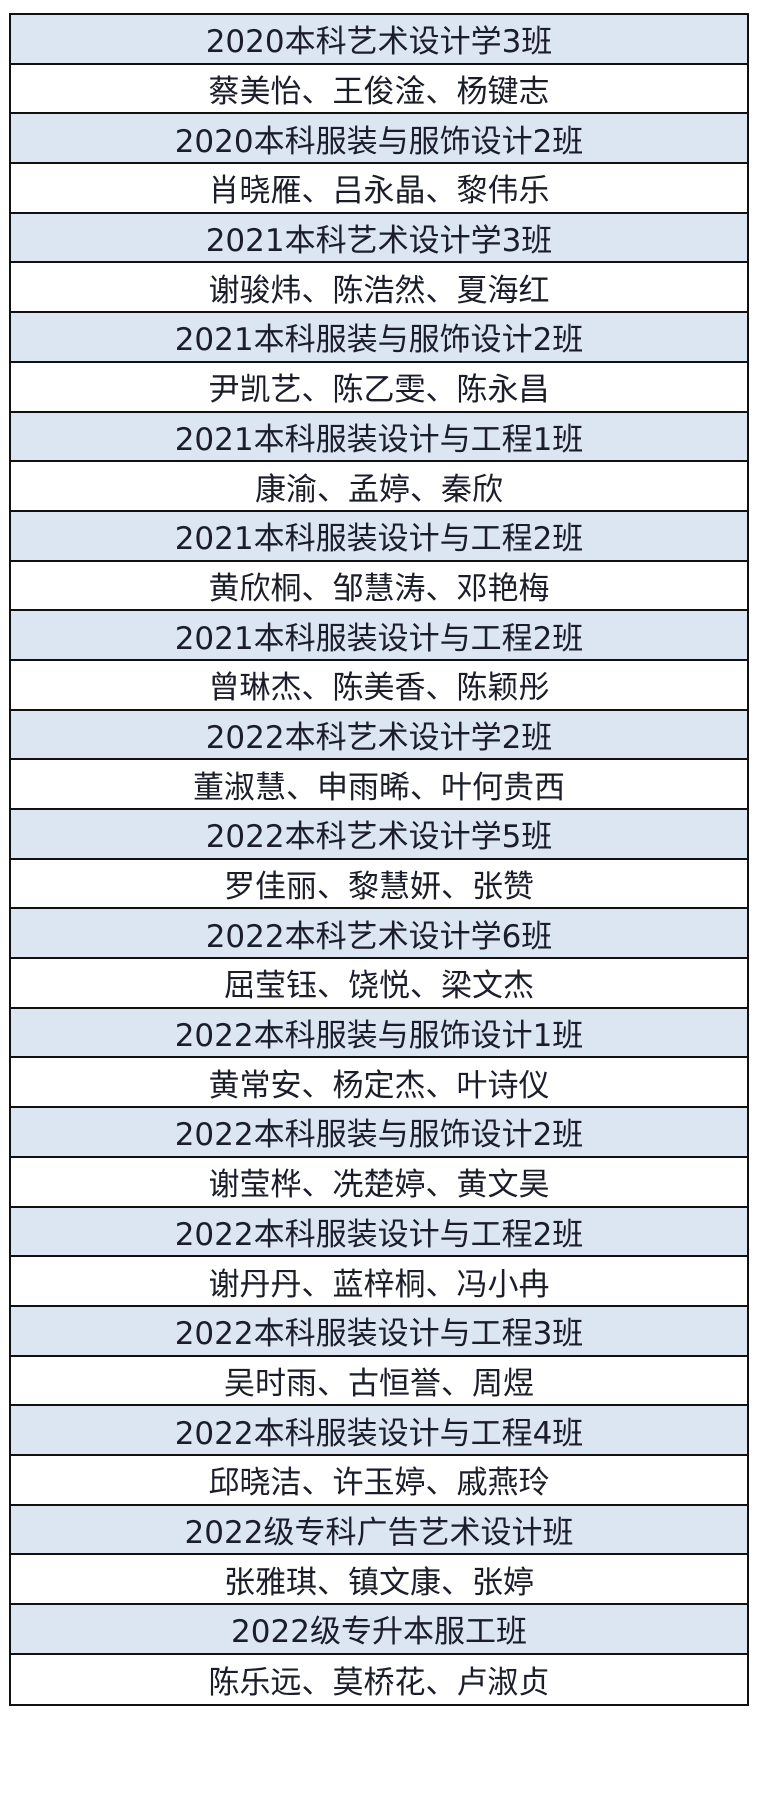 Image resolution: width=758 pixels, height=1816 pixels. Describe the element at coordinates (379, 1331) in the screenshot. I see `class-name-row: 2022本科服装设计与工程3班` at that location.